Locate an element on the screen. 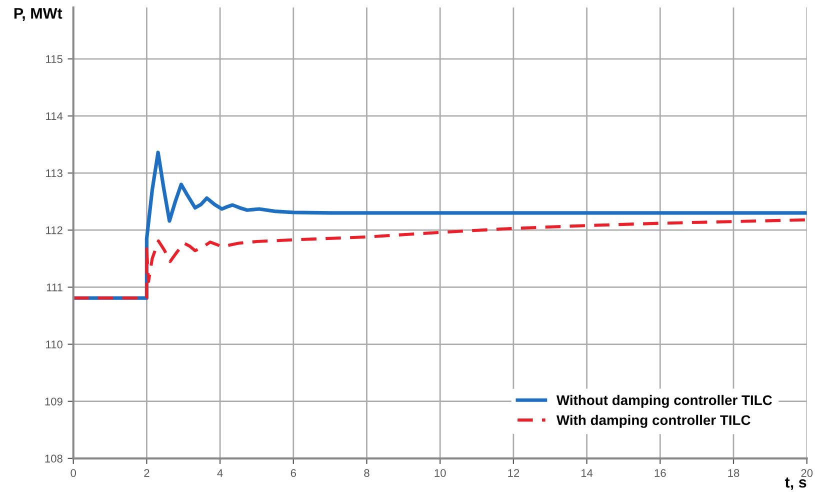 The height and width of the screenshot is (501, 815). x-tick-label: 4 is located at coordinates (220, 473).